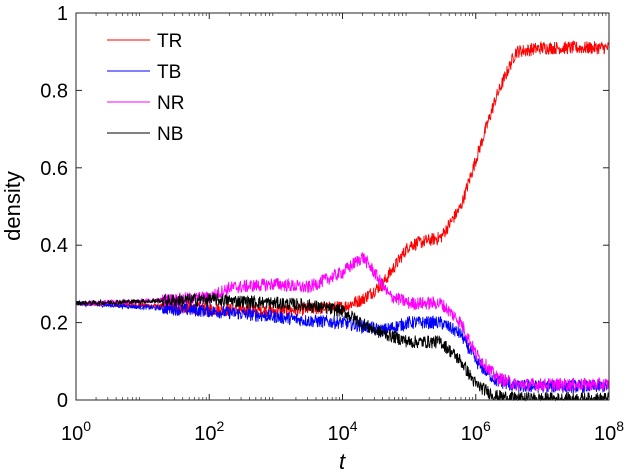  Describe the element at coordinates (209, 431) in the screenshot. I see `x-tick-label: 10²` at that location.